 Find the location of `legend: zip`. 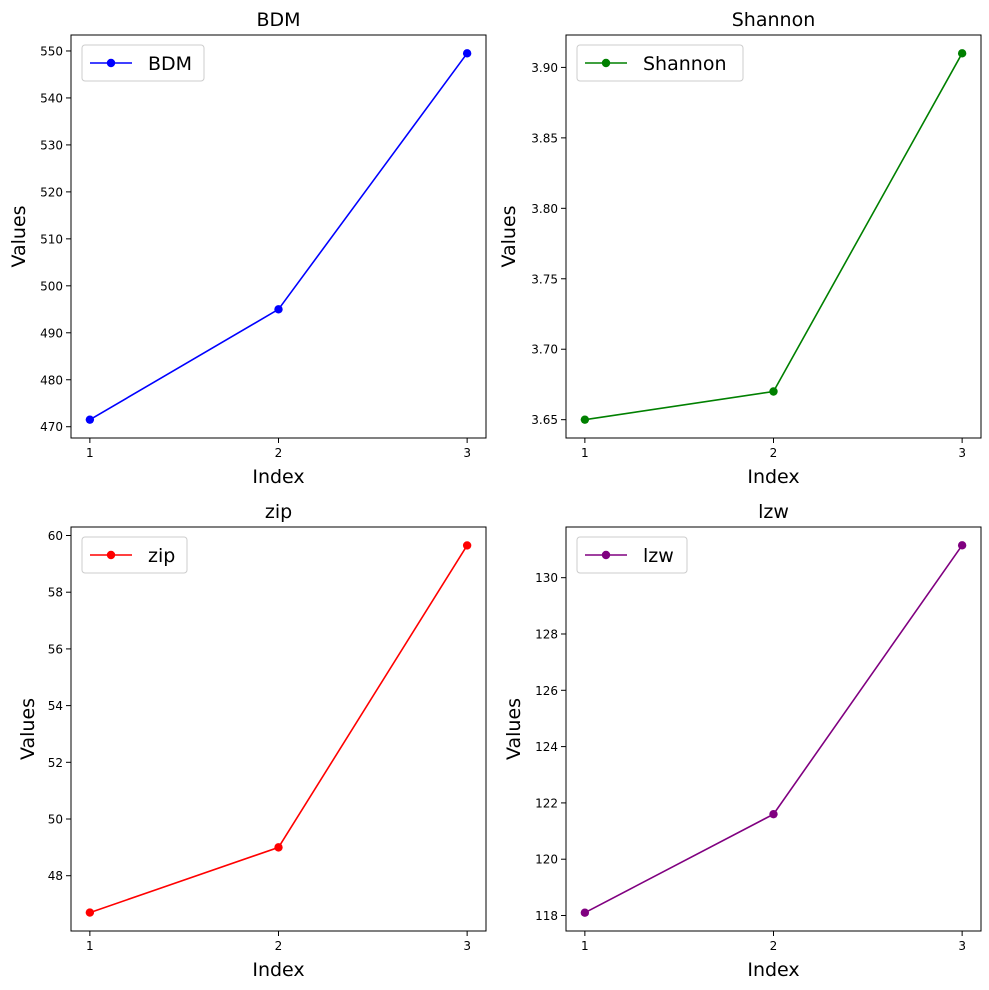

legend: zip is located at coordinates (134, 555).